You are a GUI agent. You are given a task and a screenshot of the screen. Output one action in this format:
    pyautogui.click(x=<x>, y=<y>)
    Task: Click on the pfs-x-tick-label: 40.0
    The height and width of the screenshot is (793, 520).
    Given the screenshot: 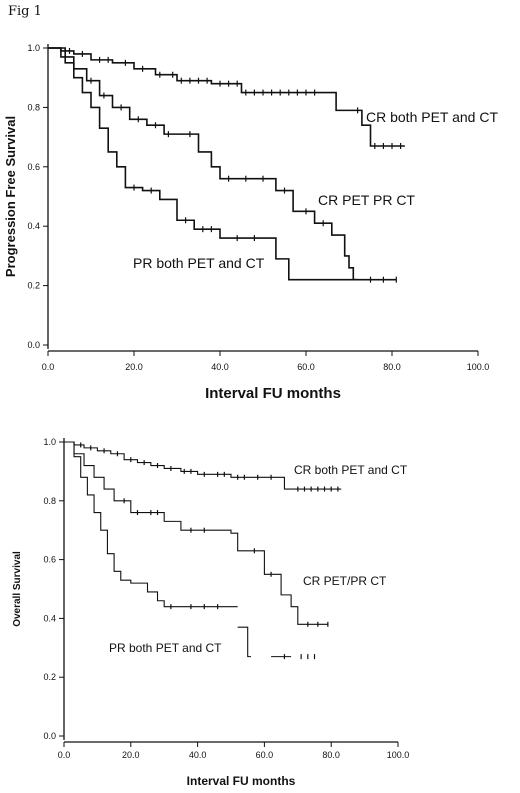 What is the action you would take?
    pyautogui.click(x=220, y=367)
    